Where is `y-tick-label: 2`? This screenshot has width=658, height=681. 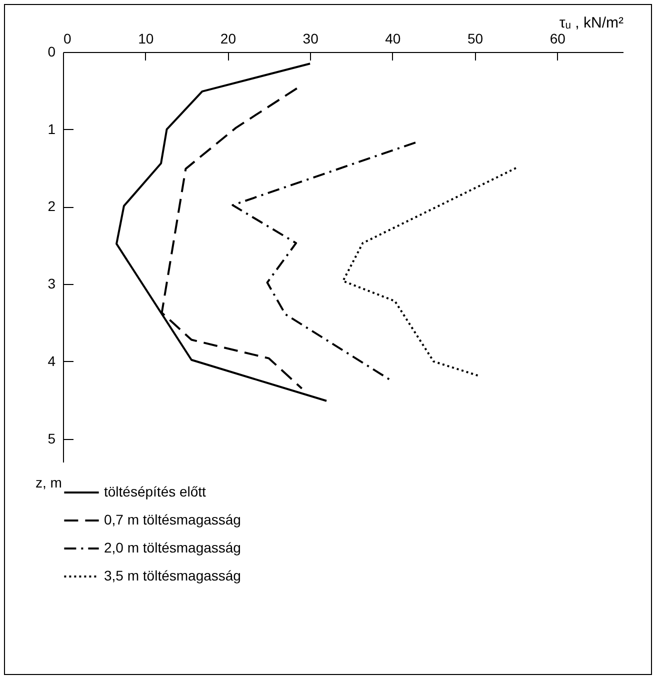
y-tick-label: 2 is located at coordinates (52, 206).